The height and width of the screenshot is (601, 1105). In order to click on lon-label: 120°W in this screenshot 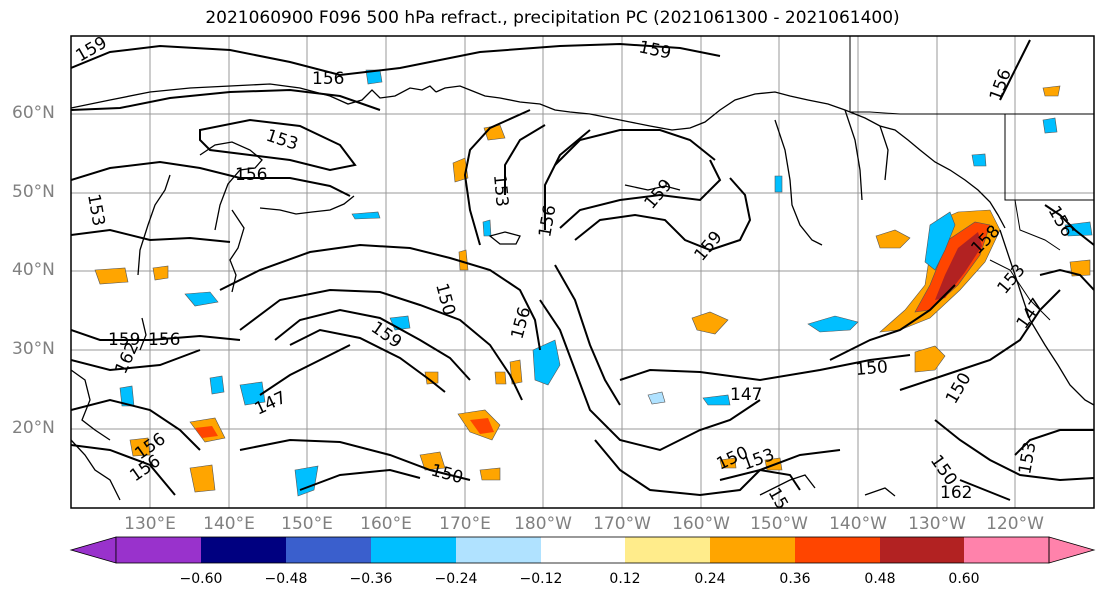, I will do `click(1015, 524)`.